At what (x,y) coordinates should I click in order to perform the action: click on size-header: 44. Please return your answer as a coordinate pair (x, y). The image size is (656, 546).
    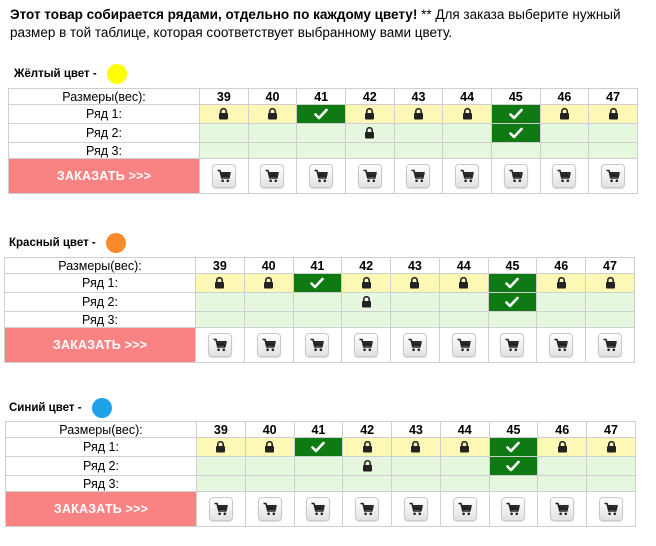
    Looking at the image, I should click on (464, 429).